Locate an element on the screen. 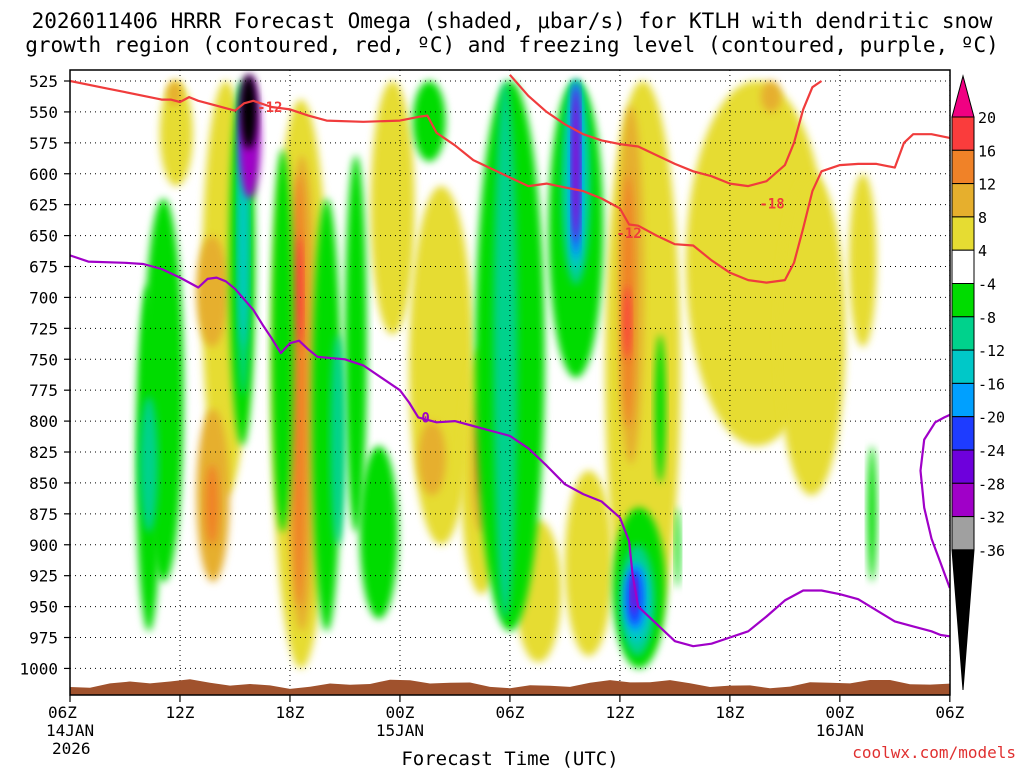 The image size is (1024, 768). x-tick-date-7: 16JAN is located at coordinates (840, 730).